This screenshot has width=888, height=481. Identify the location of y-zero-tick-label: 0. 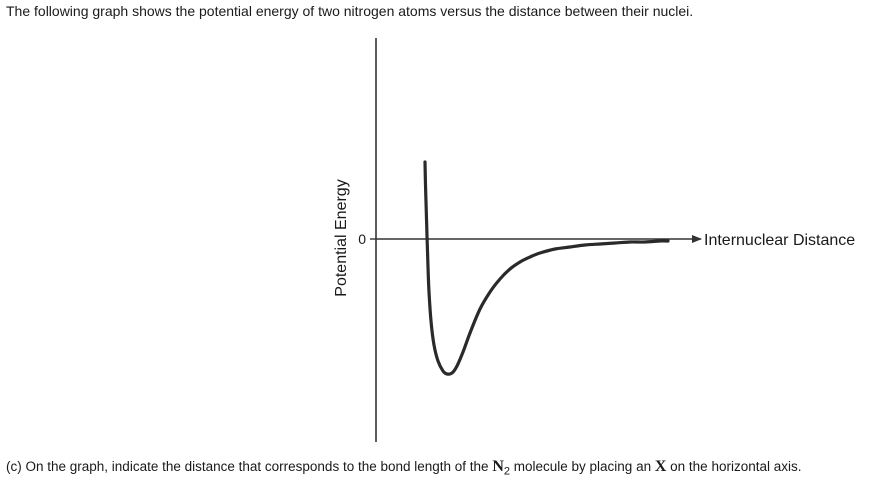
(362, 239).